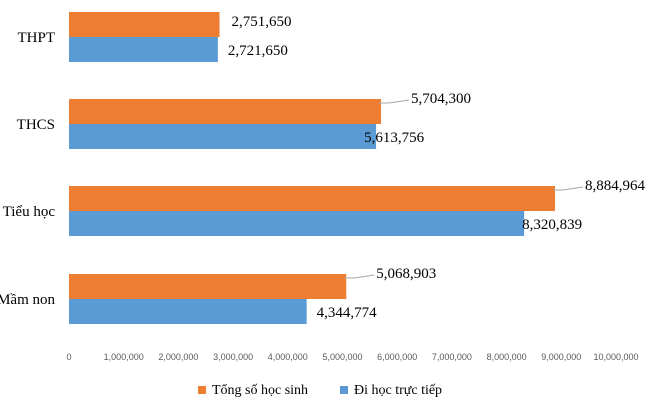 The width and height of the screenshot is (656, 406). Describe the element at coordinates (344, 390) in the screenshot. I see `legend-swatch-di-hoc` at that location.